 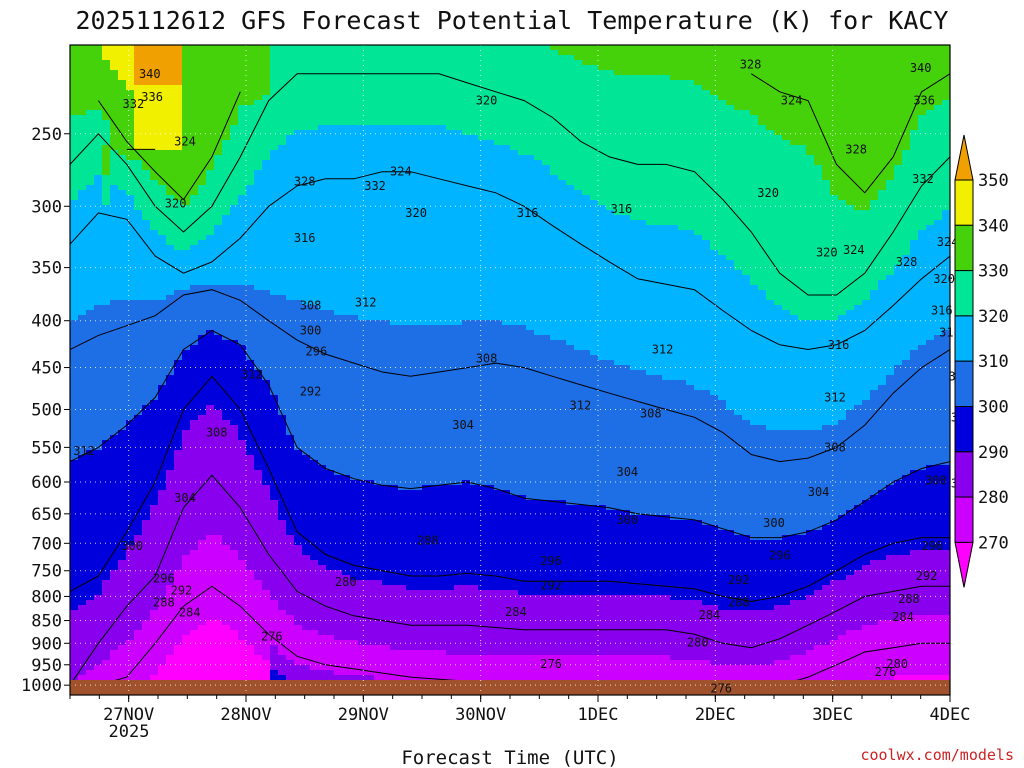 I want to click on y-tick-label: 950, so click(x=46, y=666).